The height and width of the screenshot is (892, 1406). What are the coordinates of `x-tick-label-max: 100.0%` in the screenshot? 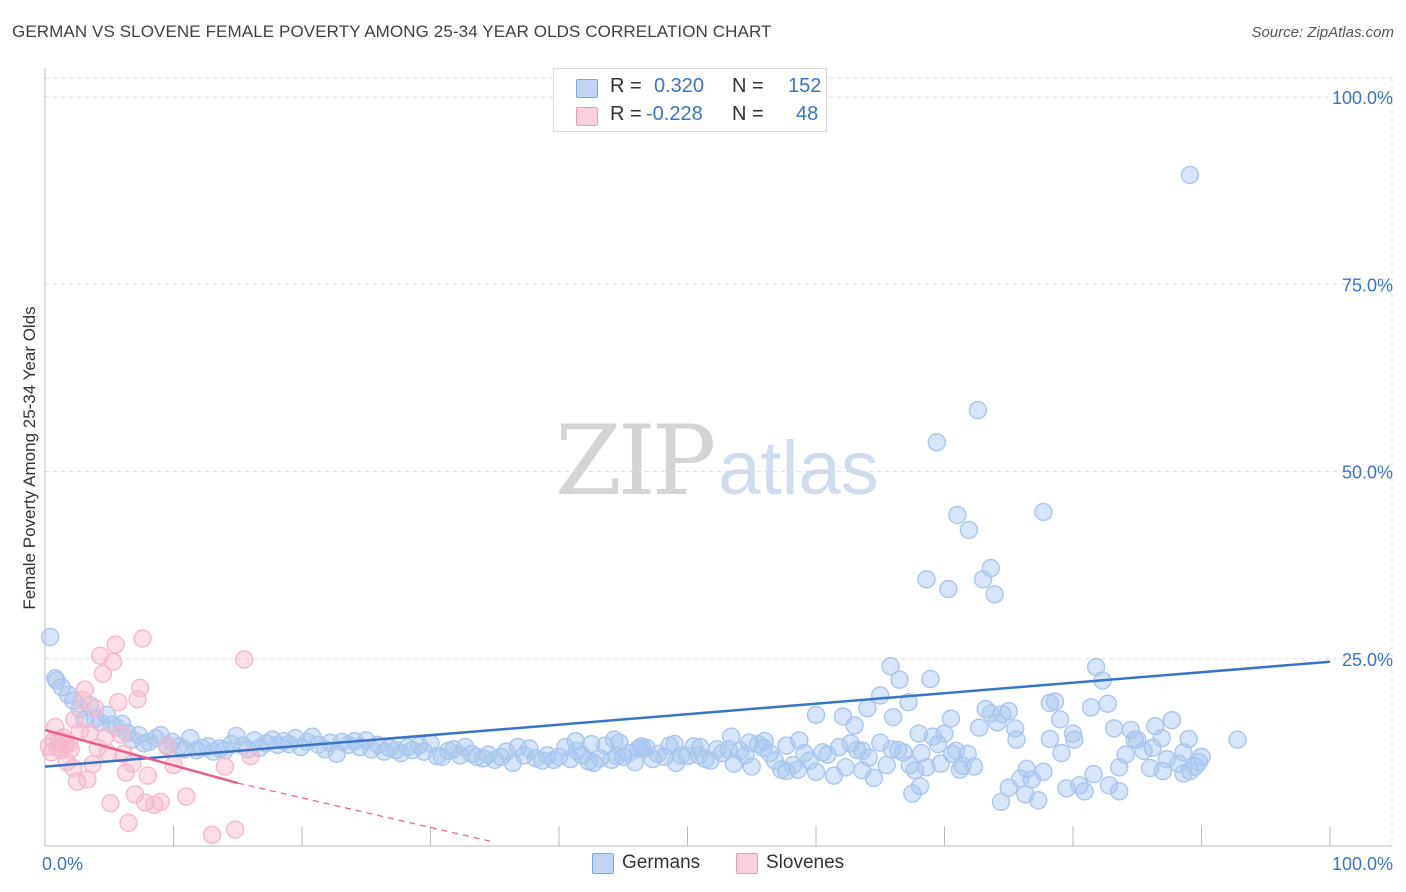 It's located at (1362, 864).